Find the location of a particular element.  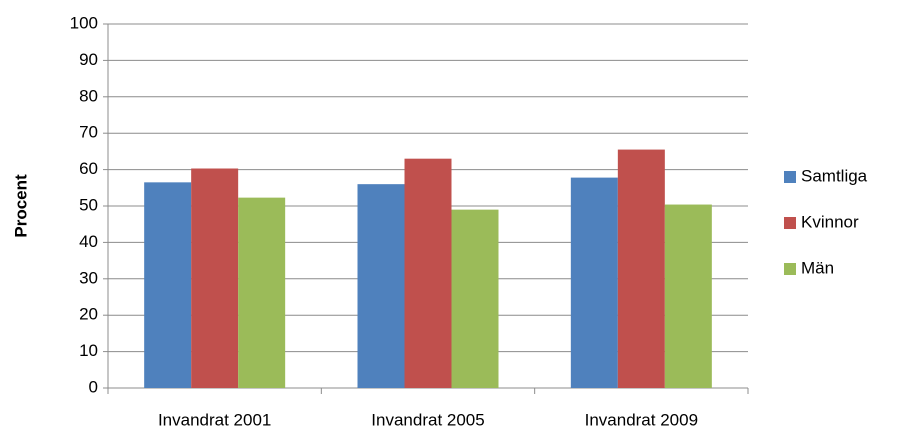

y-tick-label: 70 is located at coordinates (88, 132).